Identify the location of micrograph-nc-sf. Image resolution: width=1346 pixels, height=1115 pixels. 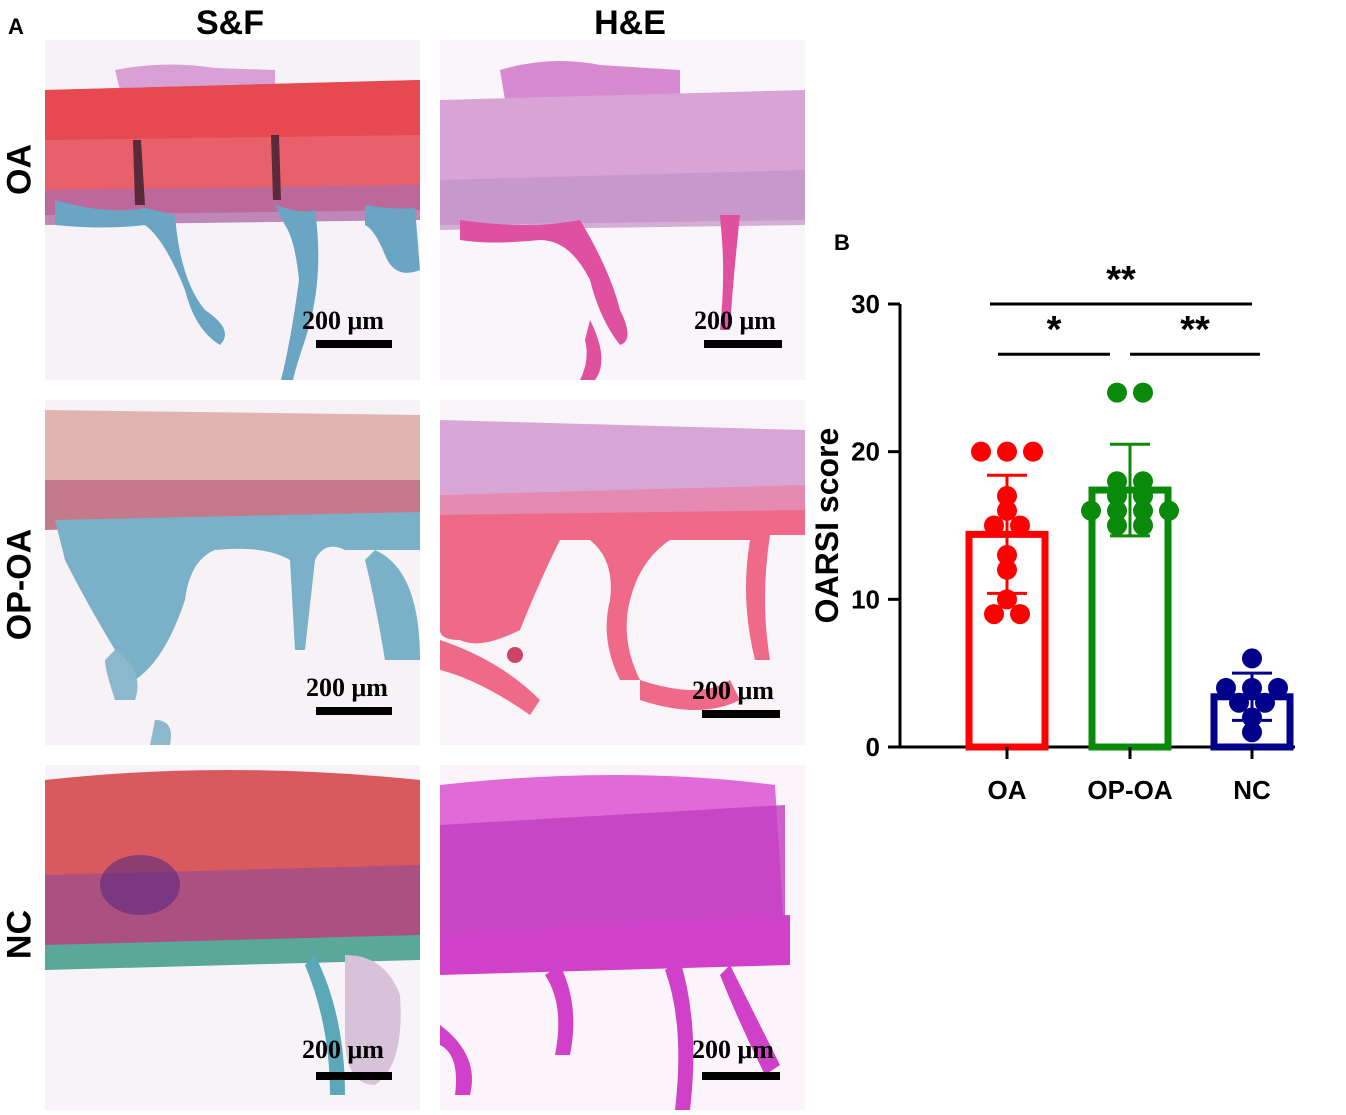
(232, 937).